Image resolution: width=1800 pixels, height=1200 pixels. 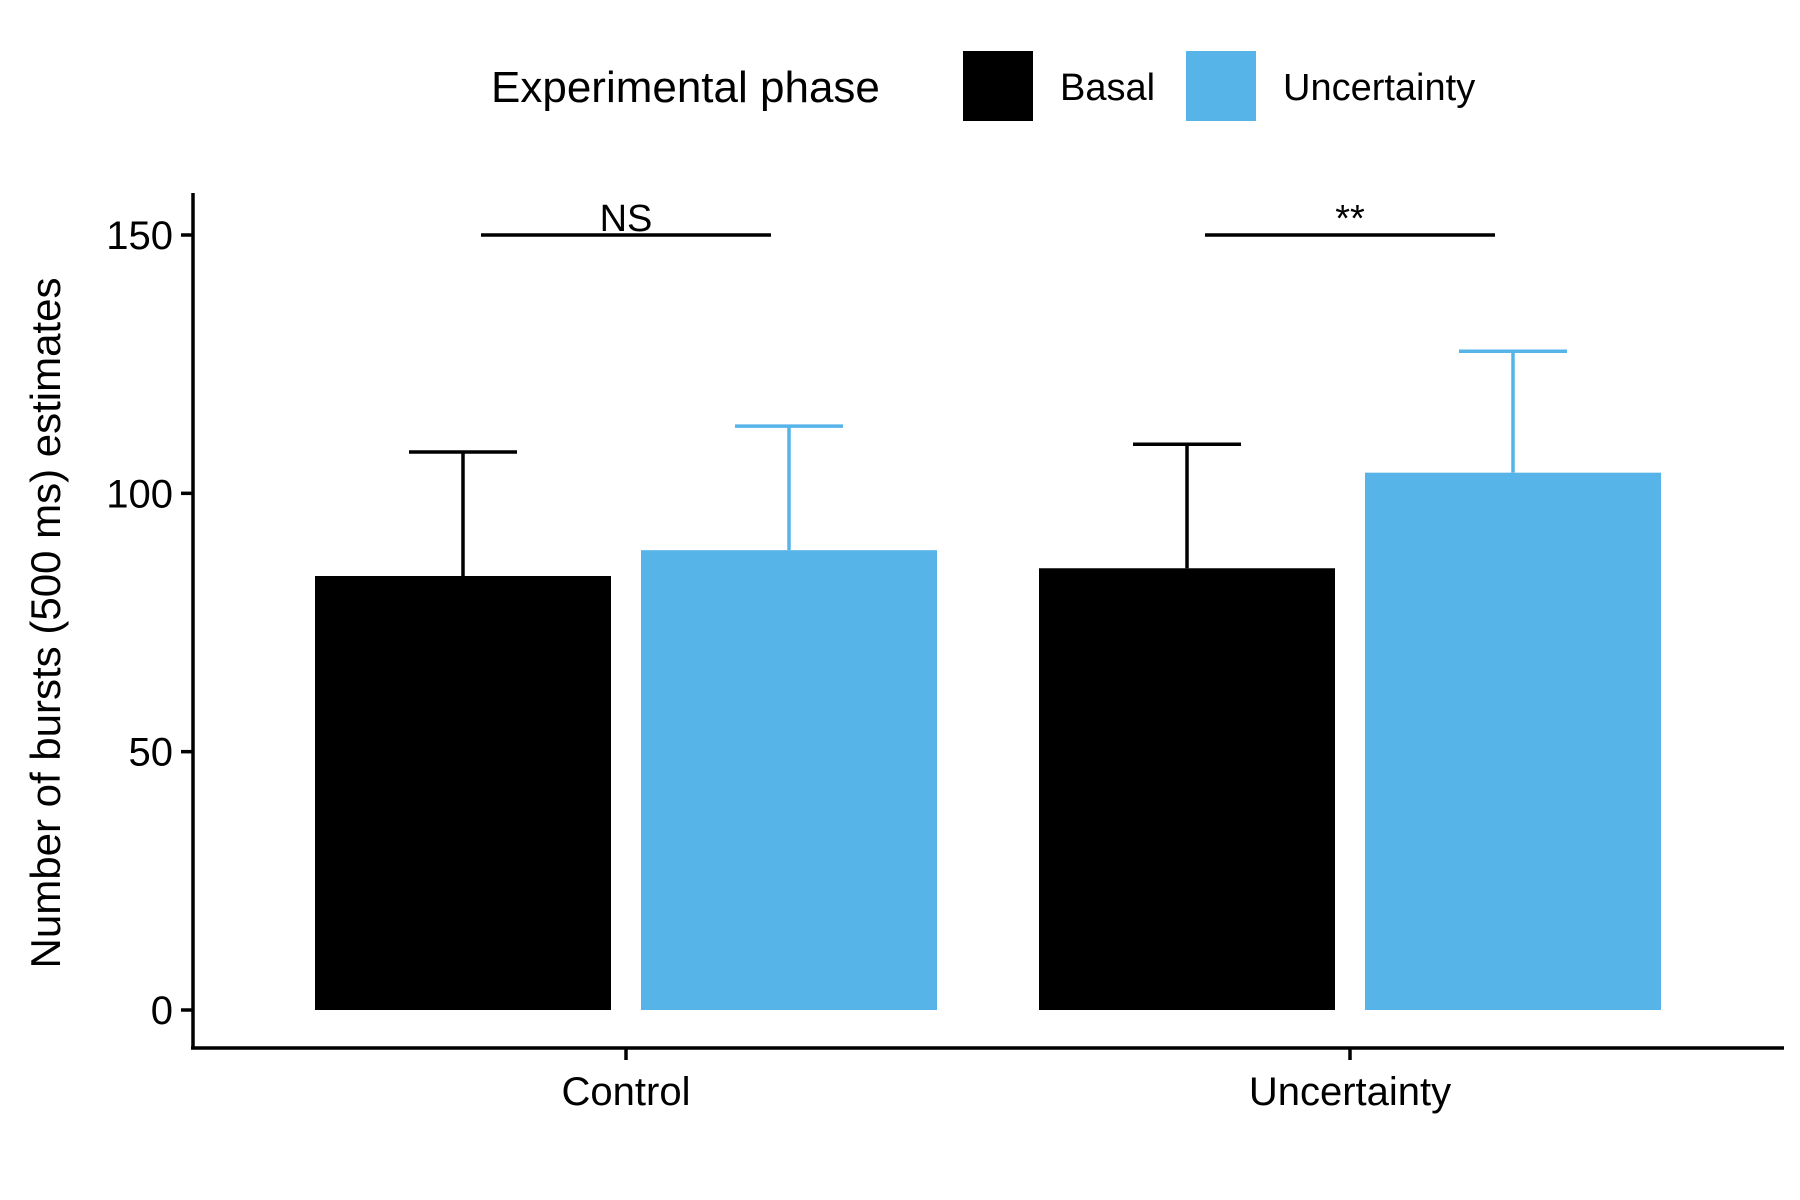 I want to click on significance-uncertainty: **, so click(x=1350, y=219).